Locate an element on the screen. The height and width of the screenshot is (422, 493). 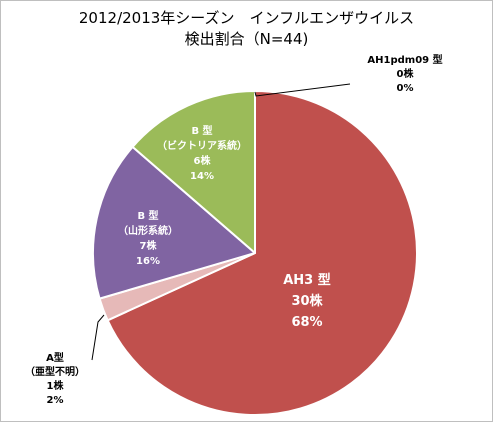
label-ah3: AH3 型 30株 68% is located at coordinates (307, 301).